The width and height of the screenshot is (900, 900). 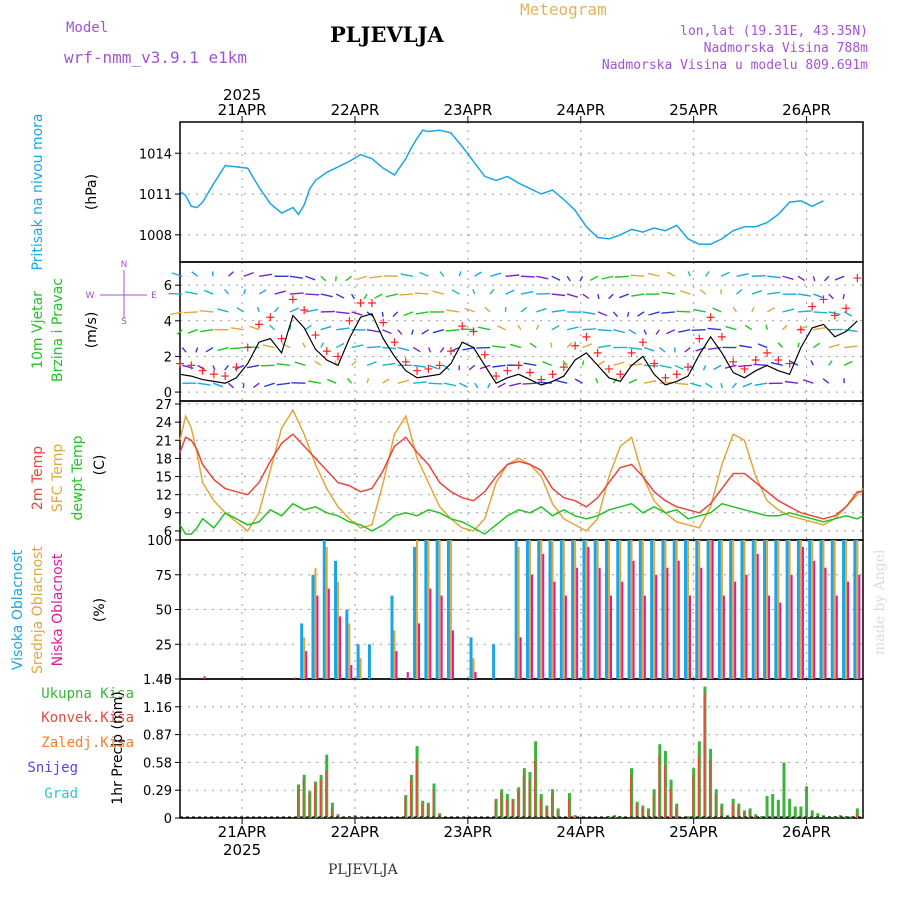 I want to click on y-tick-label: 24, so click(x=163, y=423).